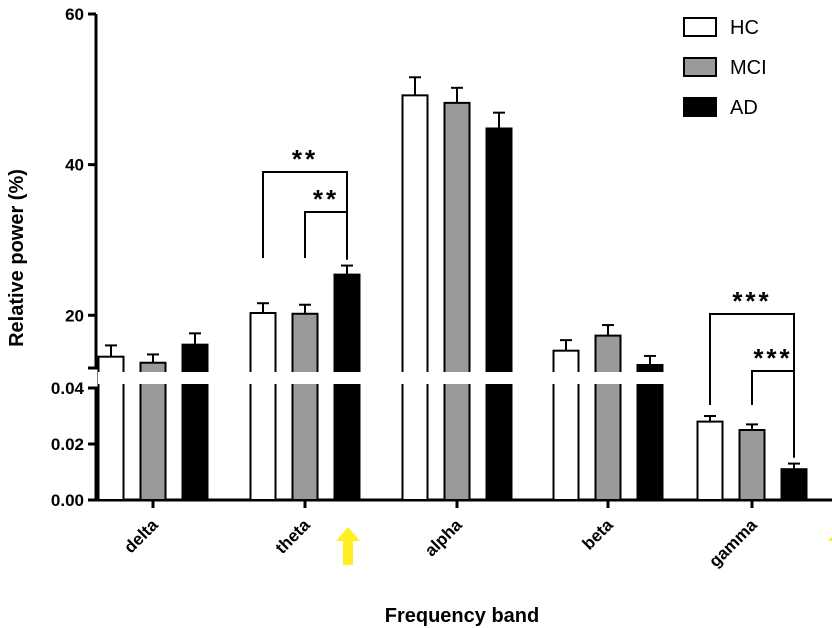 The image size is (832, 628). I want to click on bar-hc-alpha, so click(415, 297).